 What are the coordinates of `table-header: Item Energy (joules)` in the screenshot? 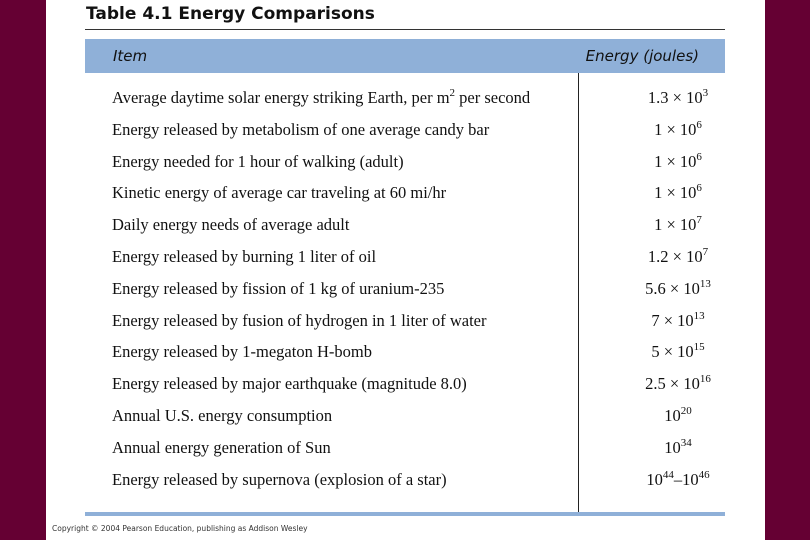 It's located at (405, 56).